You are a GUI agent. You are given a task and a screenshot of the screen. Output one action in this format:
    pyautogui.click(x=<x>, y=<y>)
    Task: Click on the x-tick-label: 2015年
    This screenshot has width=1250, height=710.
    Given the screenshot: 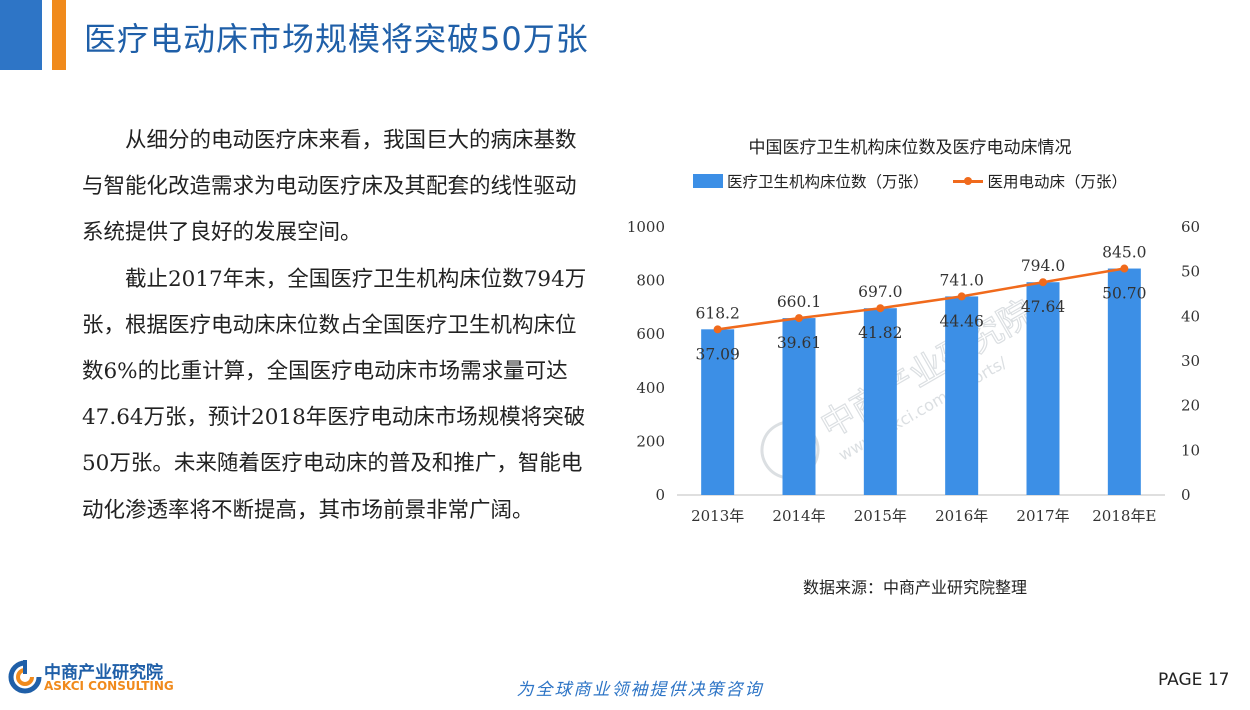 What is the action you would take?
    pyautogui.click(x=880, y=516)
    